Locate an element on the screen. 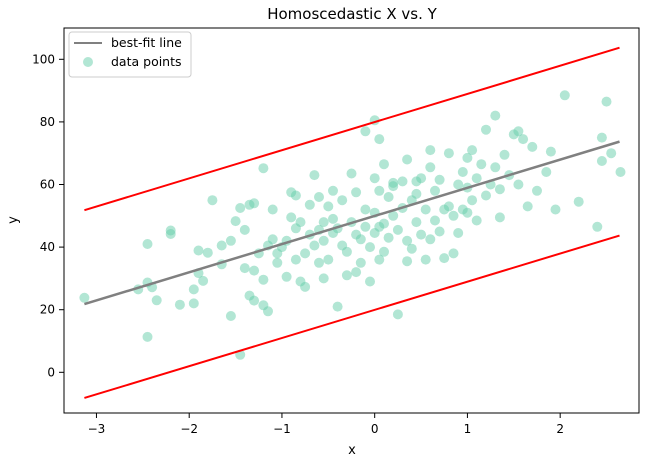 The height and width of the screenshot is (464, 650). x-tick-label: 1 is located at coordinates (468, 429).